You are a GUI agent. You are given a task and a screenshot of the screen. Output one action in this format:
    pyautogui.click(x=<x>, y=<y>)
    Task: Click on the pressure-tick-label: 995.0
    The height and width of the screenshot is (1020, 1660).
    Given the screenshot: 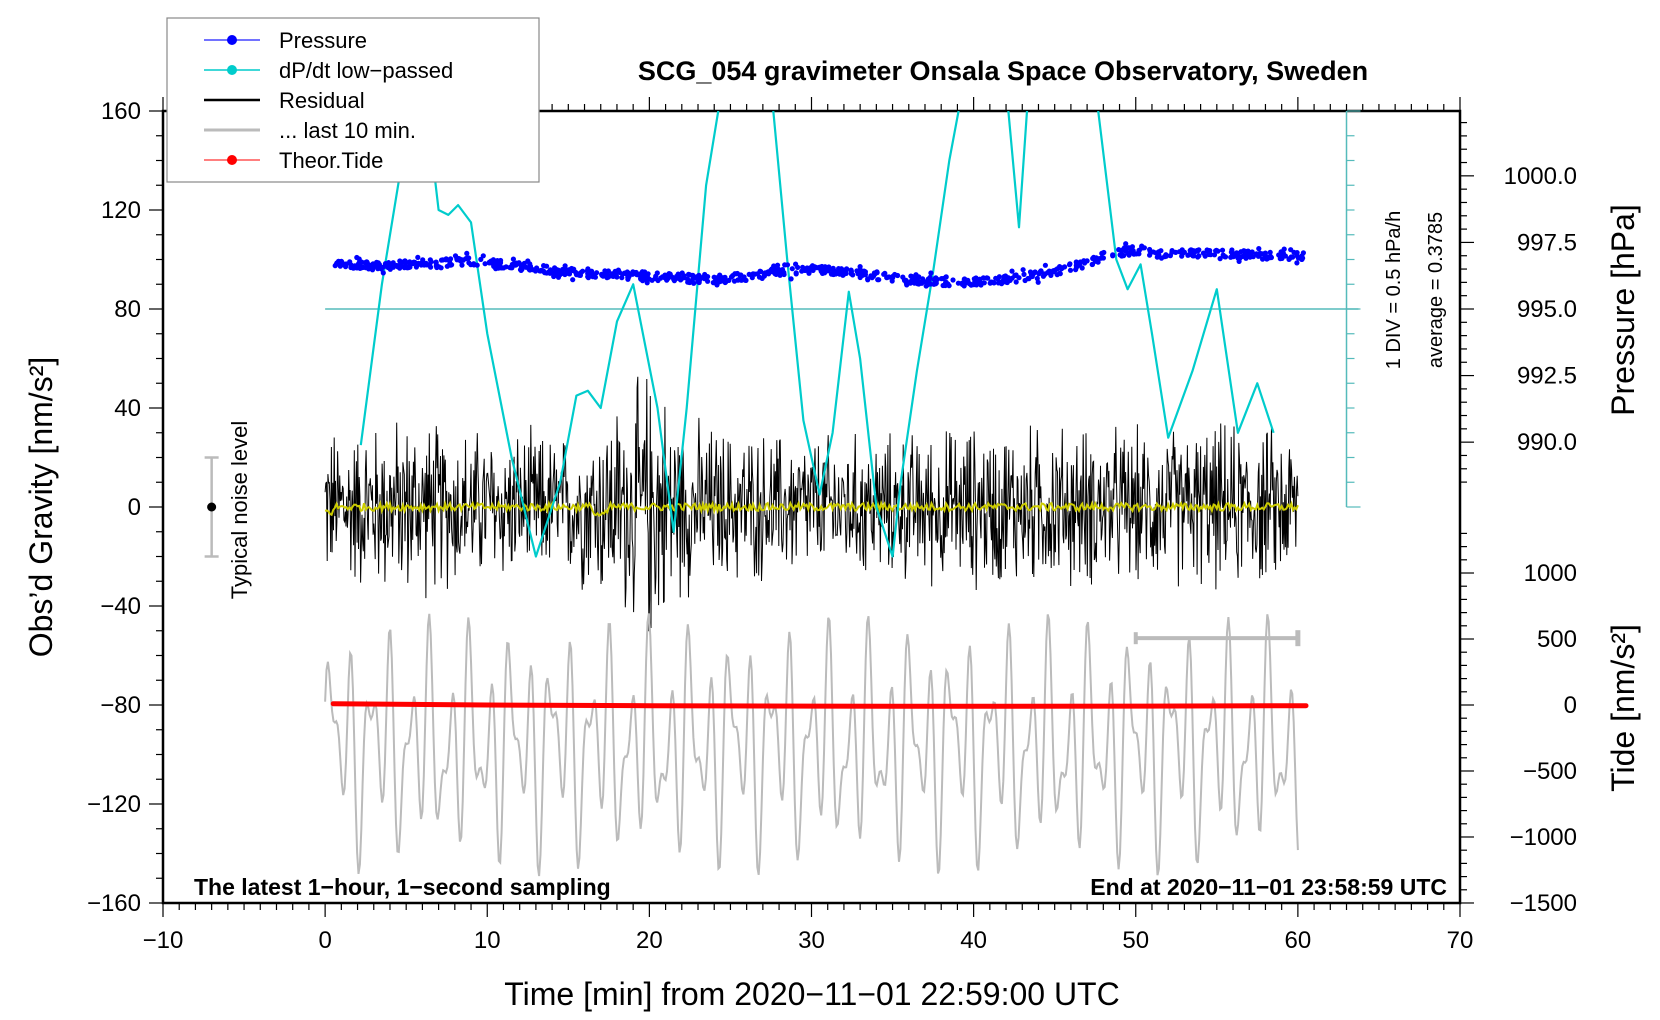 What is the action you would take?
    pyautogui.click(x=1547, y=309)
    